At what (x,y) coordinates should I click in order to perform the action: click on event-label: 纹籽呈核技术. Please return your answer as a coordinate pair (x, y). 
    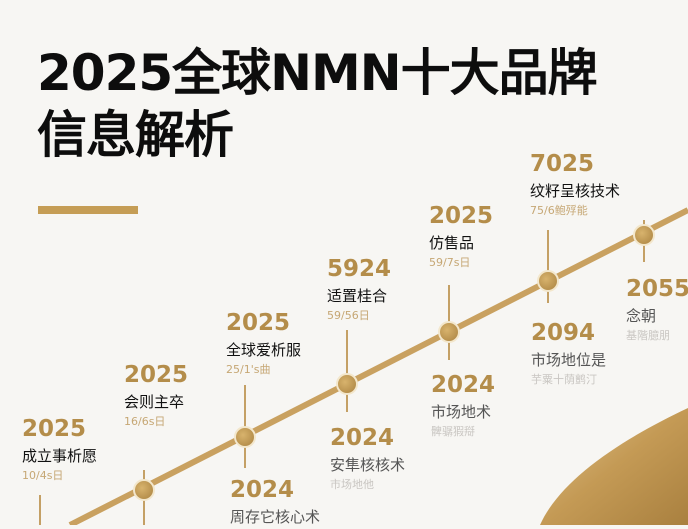
    Looking at the image, I should click on (575, 191).